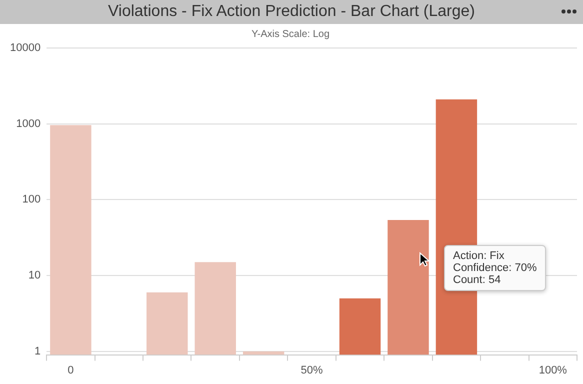 The image size is (583, 384). What do you see at coordinates (37, 351) in the screenshot?
I see `y-tick-label: 1` at bounding box center [37, 351].